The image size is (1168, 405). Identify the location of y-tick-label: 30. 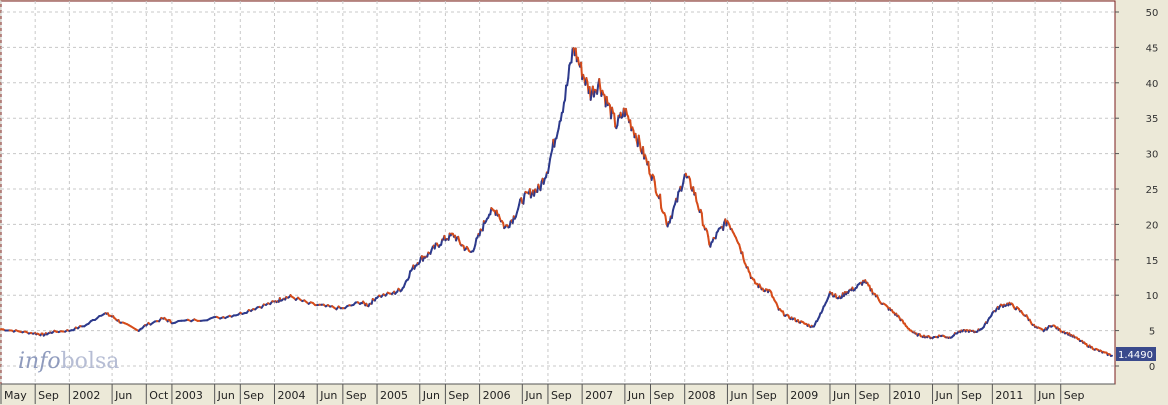
(1152, 155).